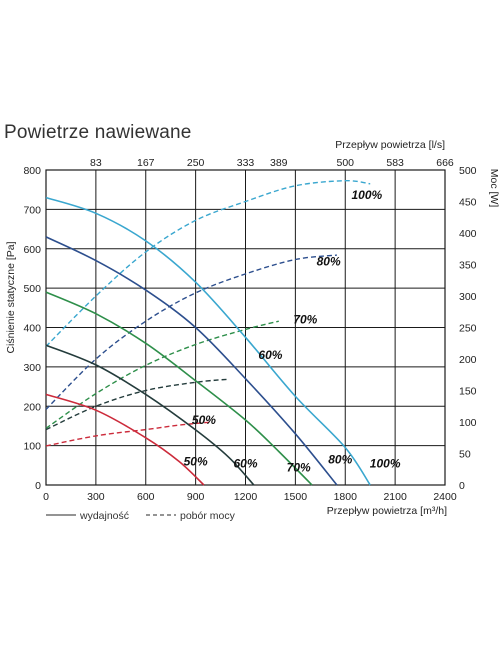  I want to click on right-tick-label: 450, so click(468, 203).